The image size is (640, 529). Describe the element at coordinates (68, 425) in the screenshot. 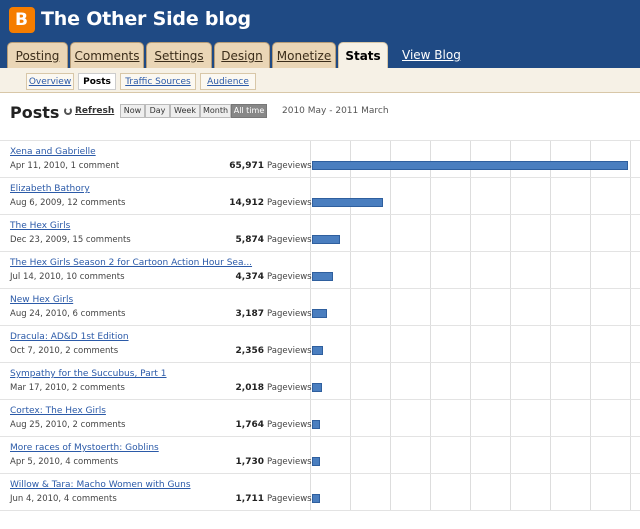

I see `post-meta: Aug 25, 2010, 2 comments` at that location.